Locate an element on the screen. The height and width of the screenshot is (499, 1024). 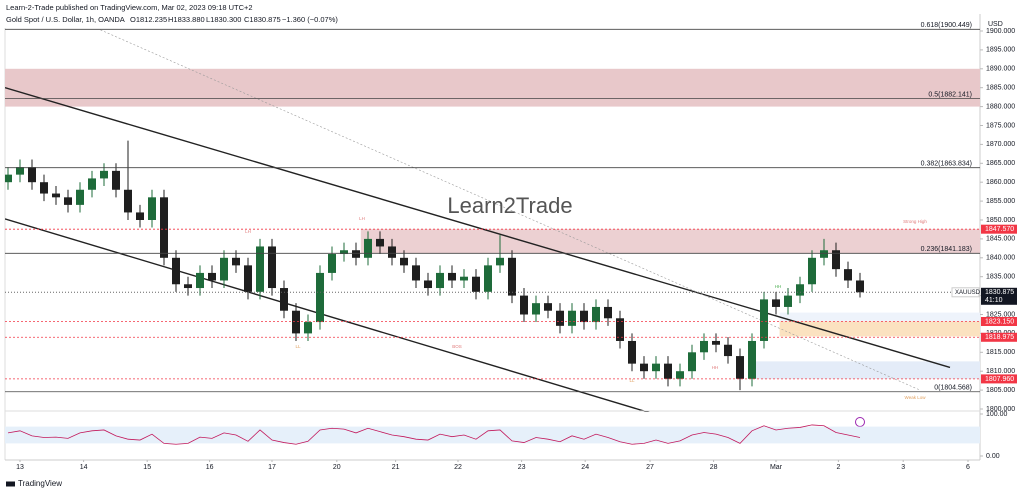
x-tick-label: 13 is located at coordinates (20, 467).